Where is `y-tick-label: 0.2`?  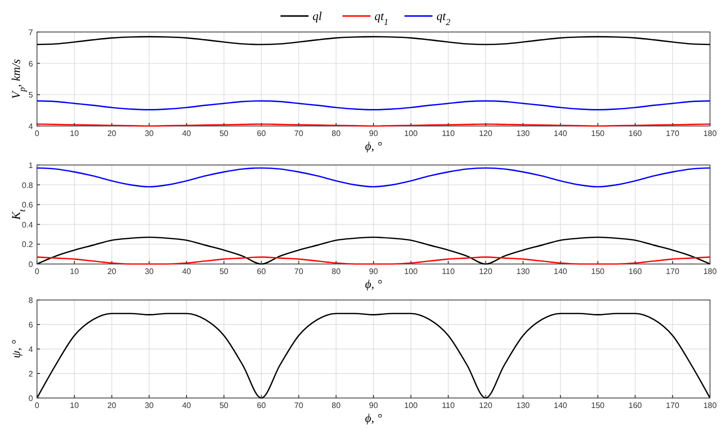
y-tick-label: 0.2 is located at coordinates (28, 245).